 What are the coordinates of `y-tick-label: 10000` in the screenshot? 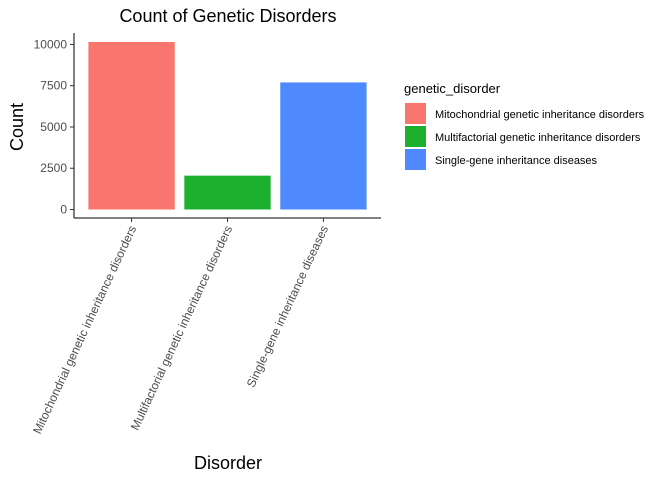 It's located at (51, 44).